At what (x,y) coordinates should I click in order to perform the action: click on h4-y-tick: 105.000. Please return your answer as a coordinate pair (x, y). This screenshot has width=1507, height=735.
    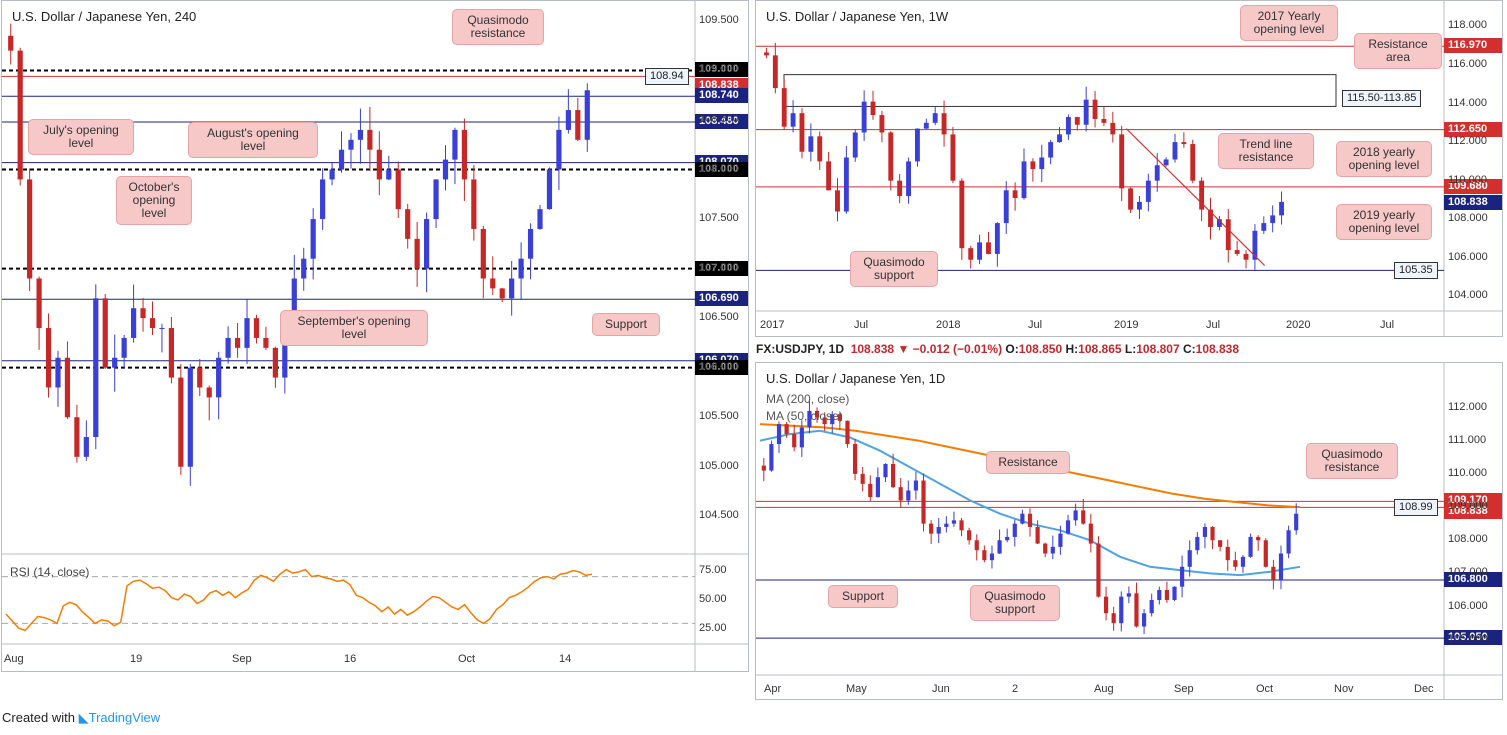
    Looking at the image, I should click on (719, 465).